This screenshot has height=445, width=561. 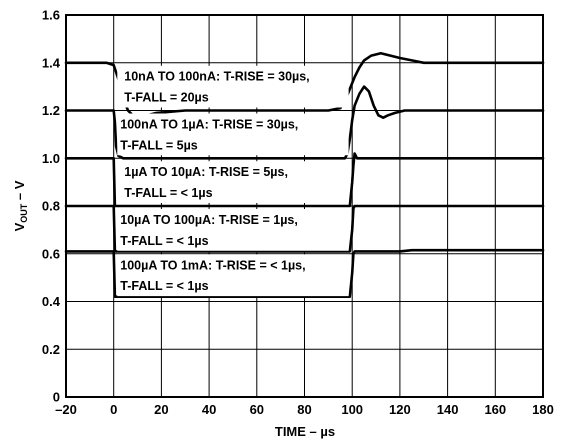 What do you see at coordinates (56, 397) in the screenshot?
I see `y-tick-label: 0` at bounding box center [56, 397].